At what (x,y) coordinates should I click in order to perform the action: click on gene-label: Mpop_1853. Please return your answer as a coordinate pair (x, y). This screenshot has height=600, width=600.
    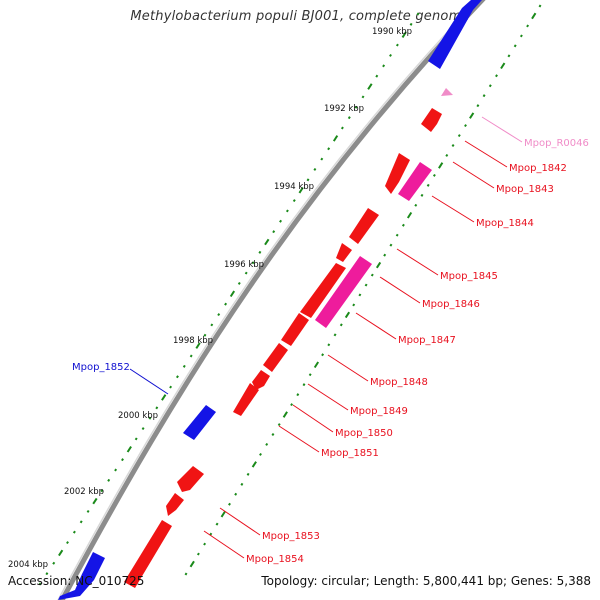
    Looking at the image, I should click on (291, 536).